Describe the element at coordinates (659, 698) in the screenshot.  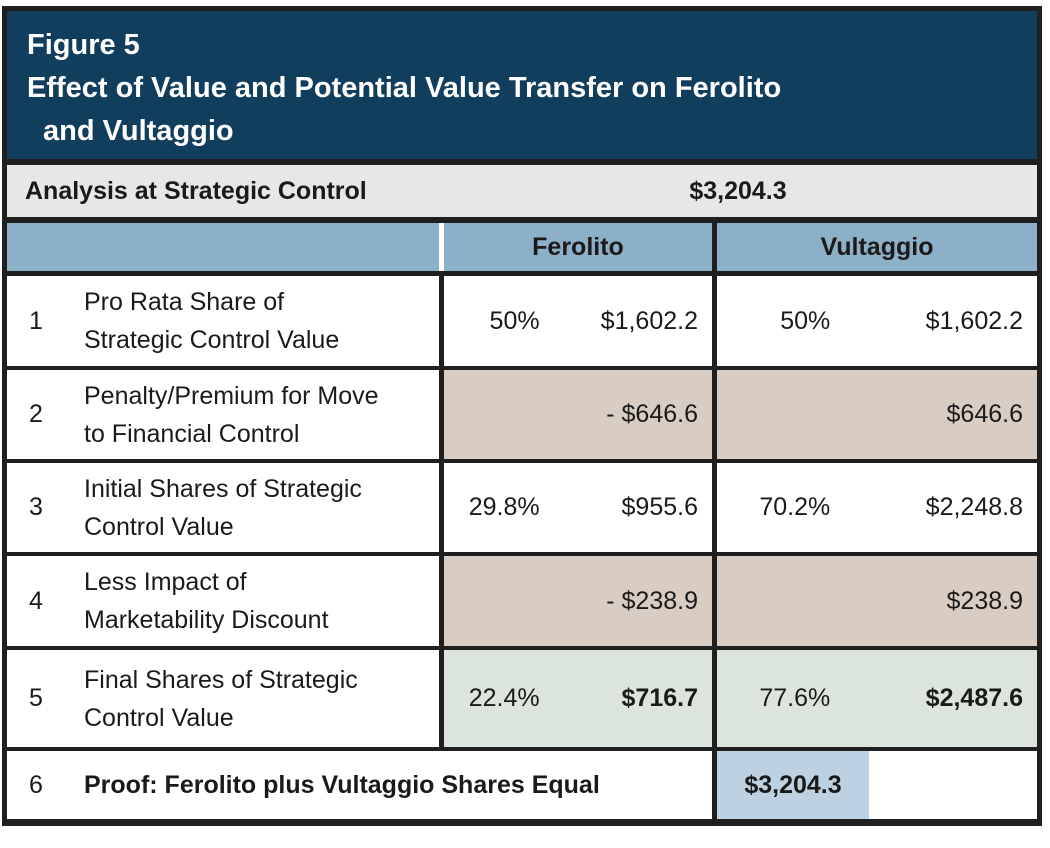
I see `dollar-value: $716.7` at that location.